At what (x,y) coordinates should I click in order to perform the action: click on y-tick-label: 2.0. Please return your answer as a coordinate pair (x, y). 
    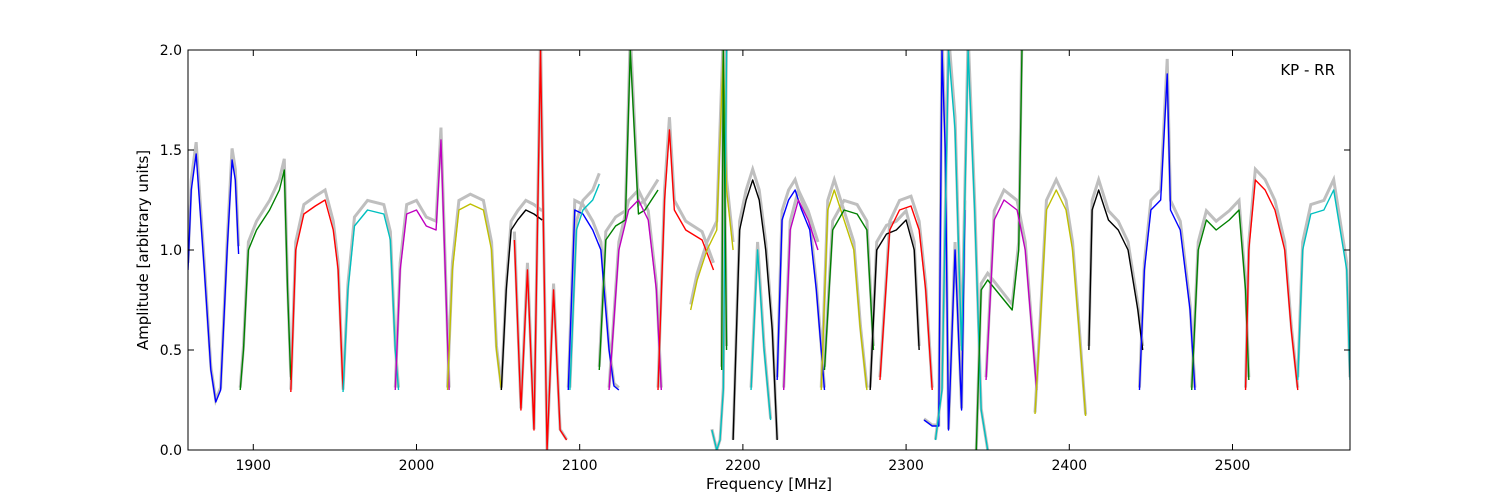
    Looking at the image, I should click on (171, 51).